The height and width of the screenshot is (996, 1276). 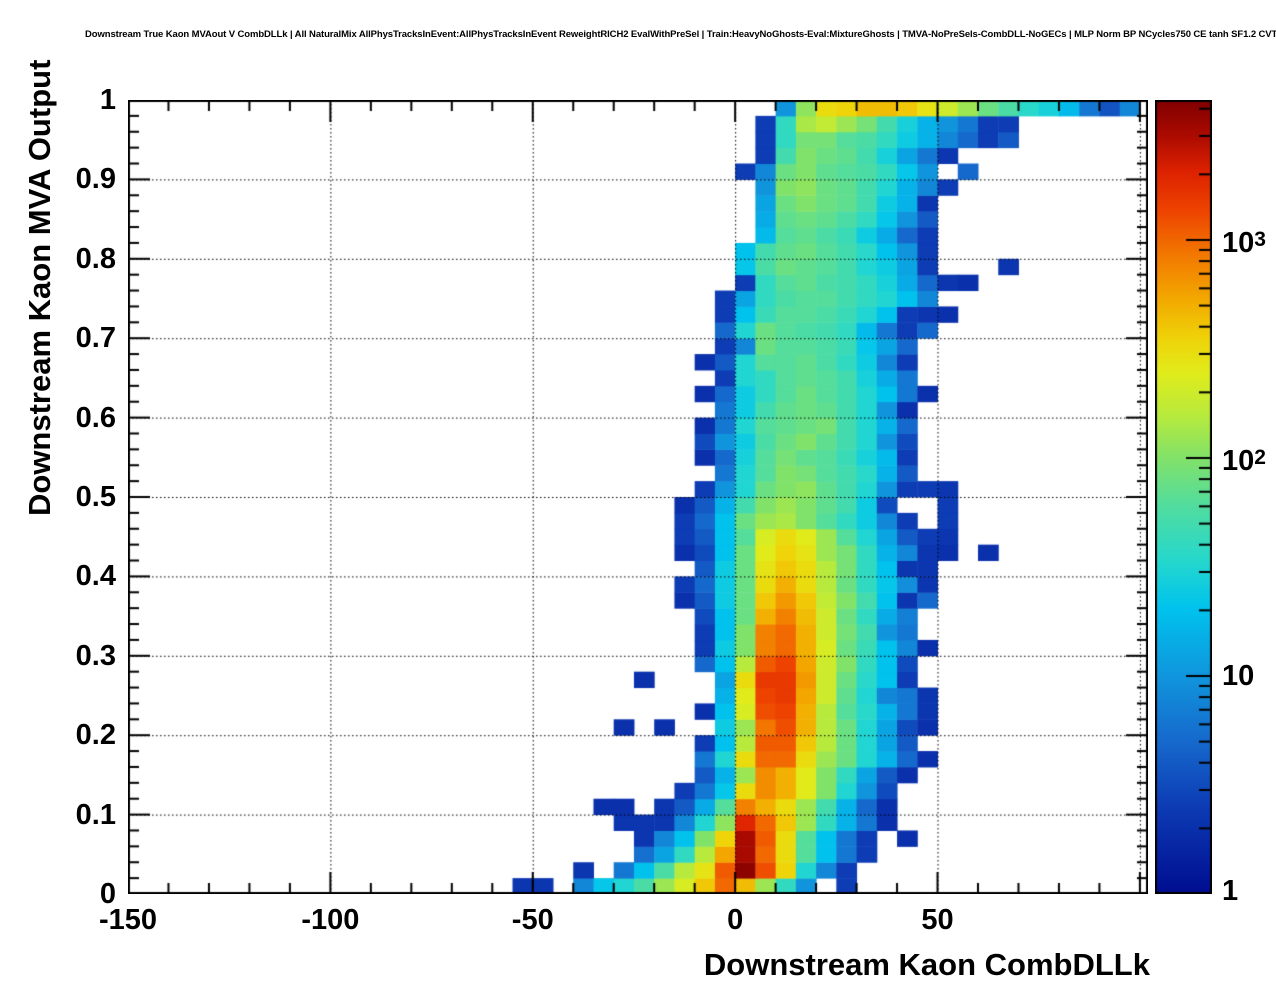 What do you see at coordinates (95, 814) in the screenshot?
I see `y-tick-label: 0.1` at bounding box center [95, 814].